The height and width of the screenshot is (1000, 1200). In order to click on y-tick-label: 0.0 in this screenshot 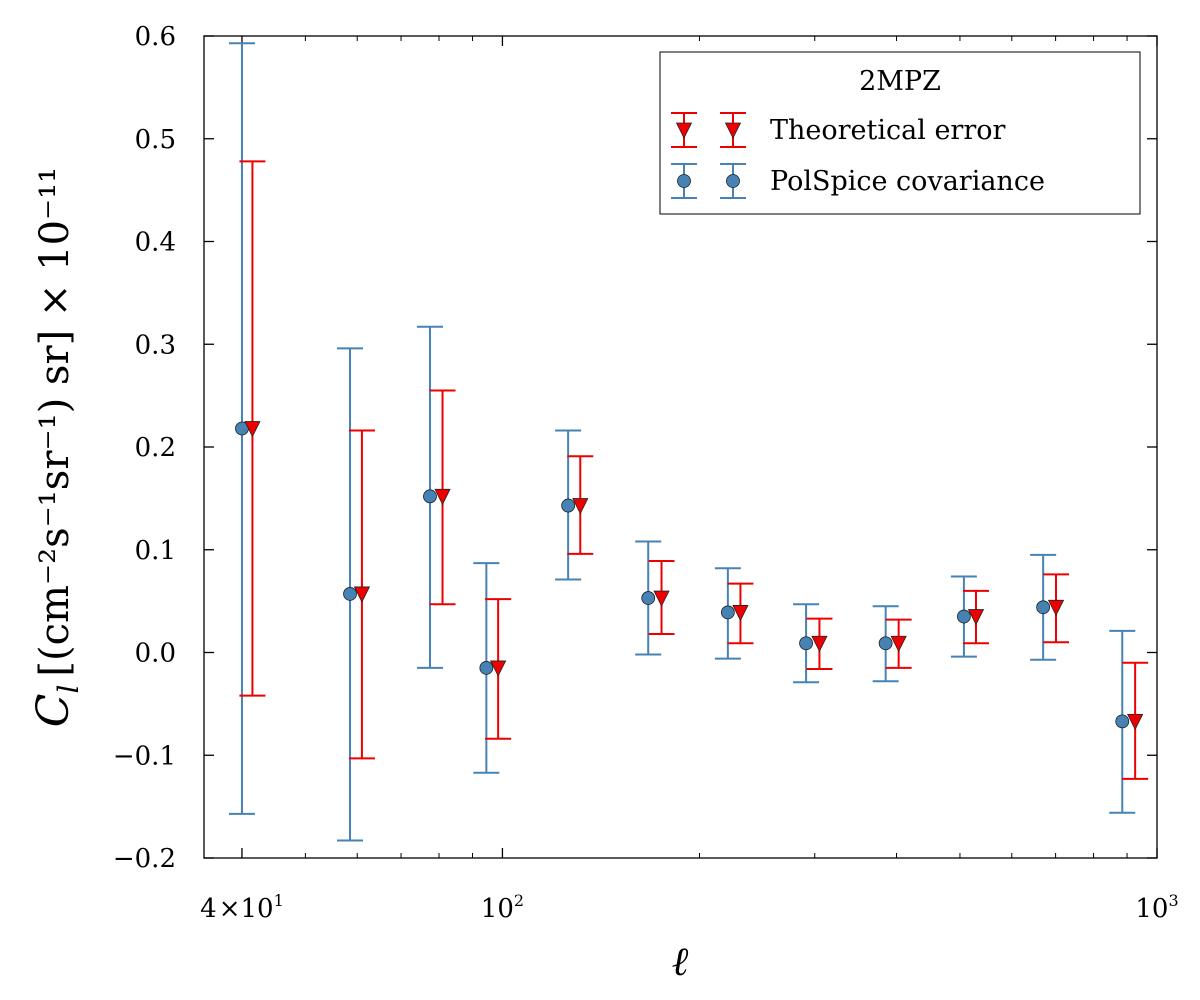, I will do `click(155, 654)`.